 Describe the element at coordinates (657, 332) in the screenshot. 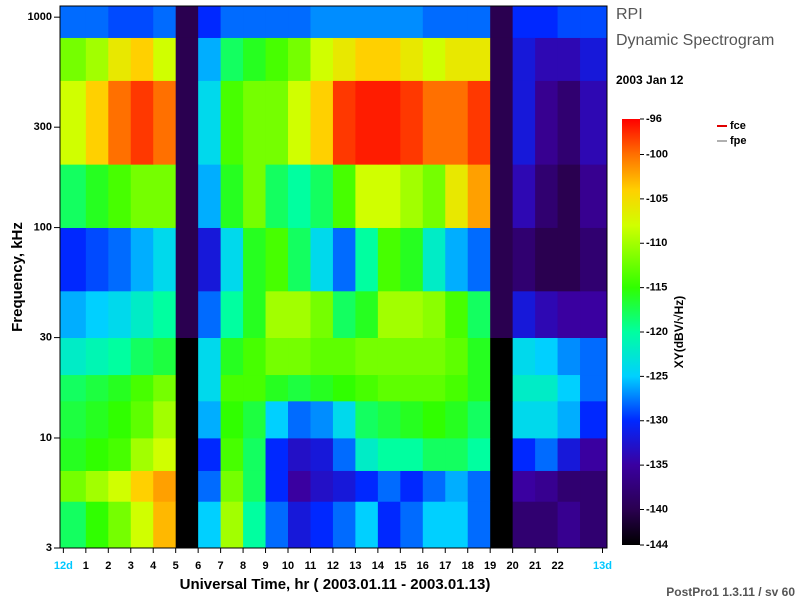

I see `colorbar-tick-label: -120` at that location.